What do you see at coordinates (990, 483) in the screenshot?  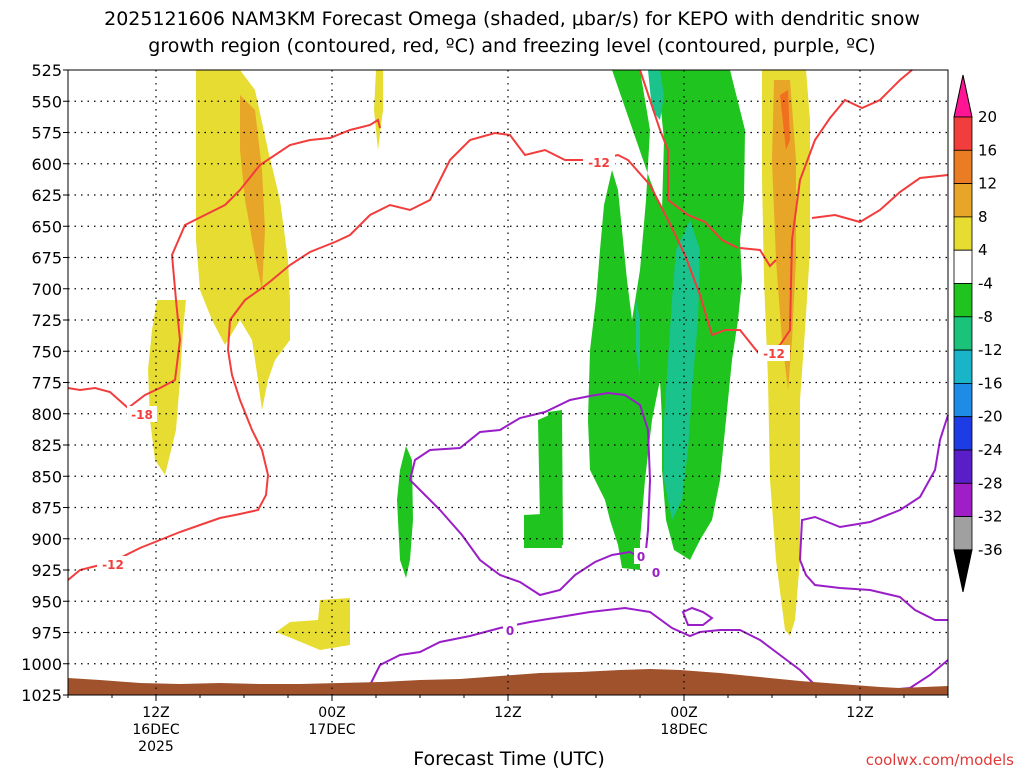 I see `colorbar-label: -28` at bounding box center [990, 483].